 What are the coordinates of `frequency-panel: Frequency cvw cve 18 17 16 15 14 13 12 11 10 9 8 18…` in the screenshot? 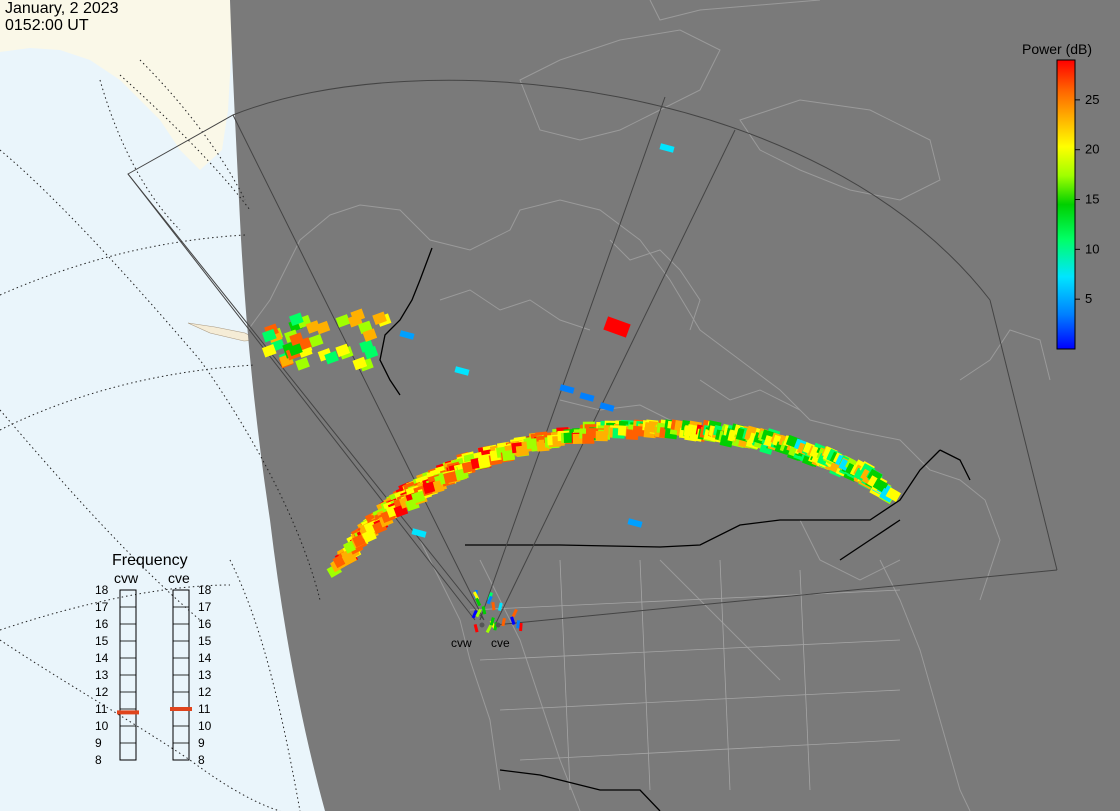 It's located at (153, 659).